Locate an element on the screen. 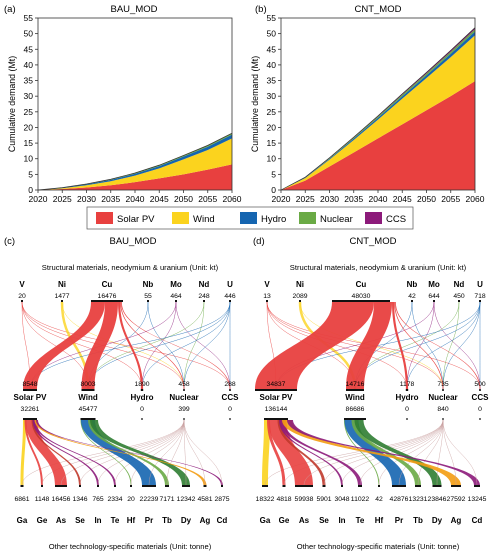 The width and height of the screenshot is (500, 558). other-label-Ga: Ga is located at coordinates (265, 520).